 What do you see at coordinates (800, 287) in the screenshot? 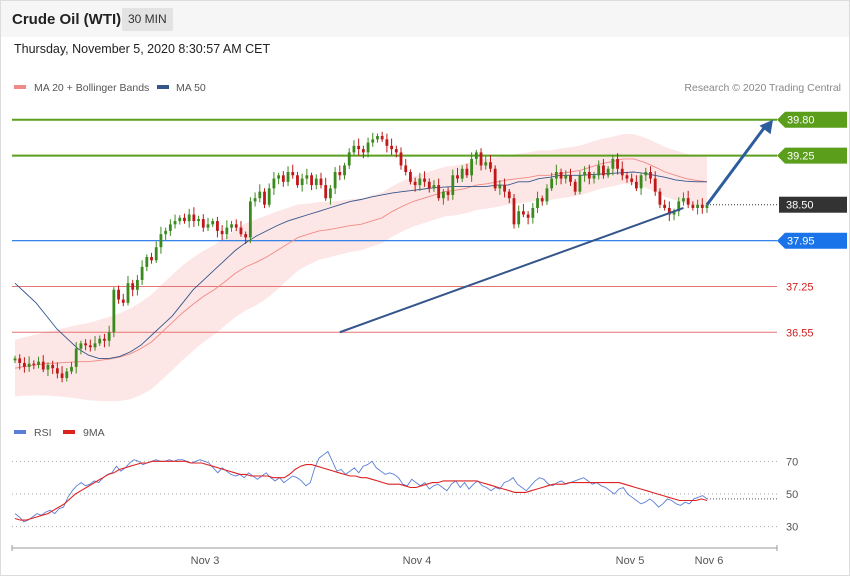
I see `support-label: 37.25` at bounding box center [800, 287].